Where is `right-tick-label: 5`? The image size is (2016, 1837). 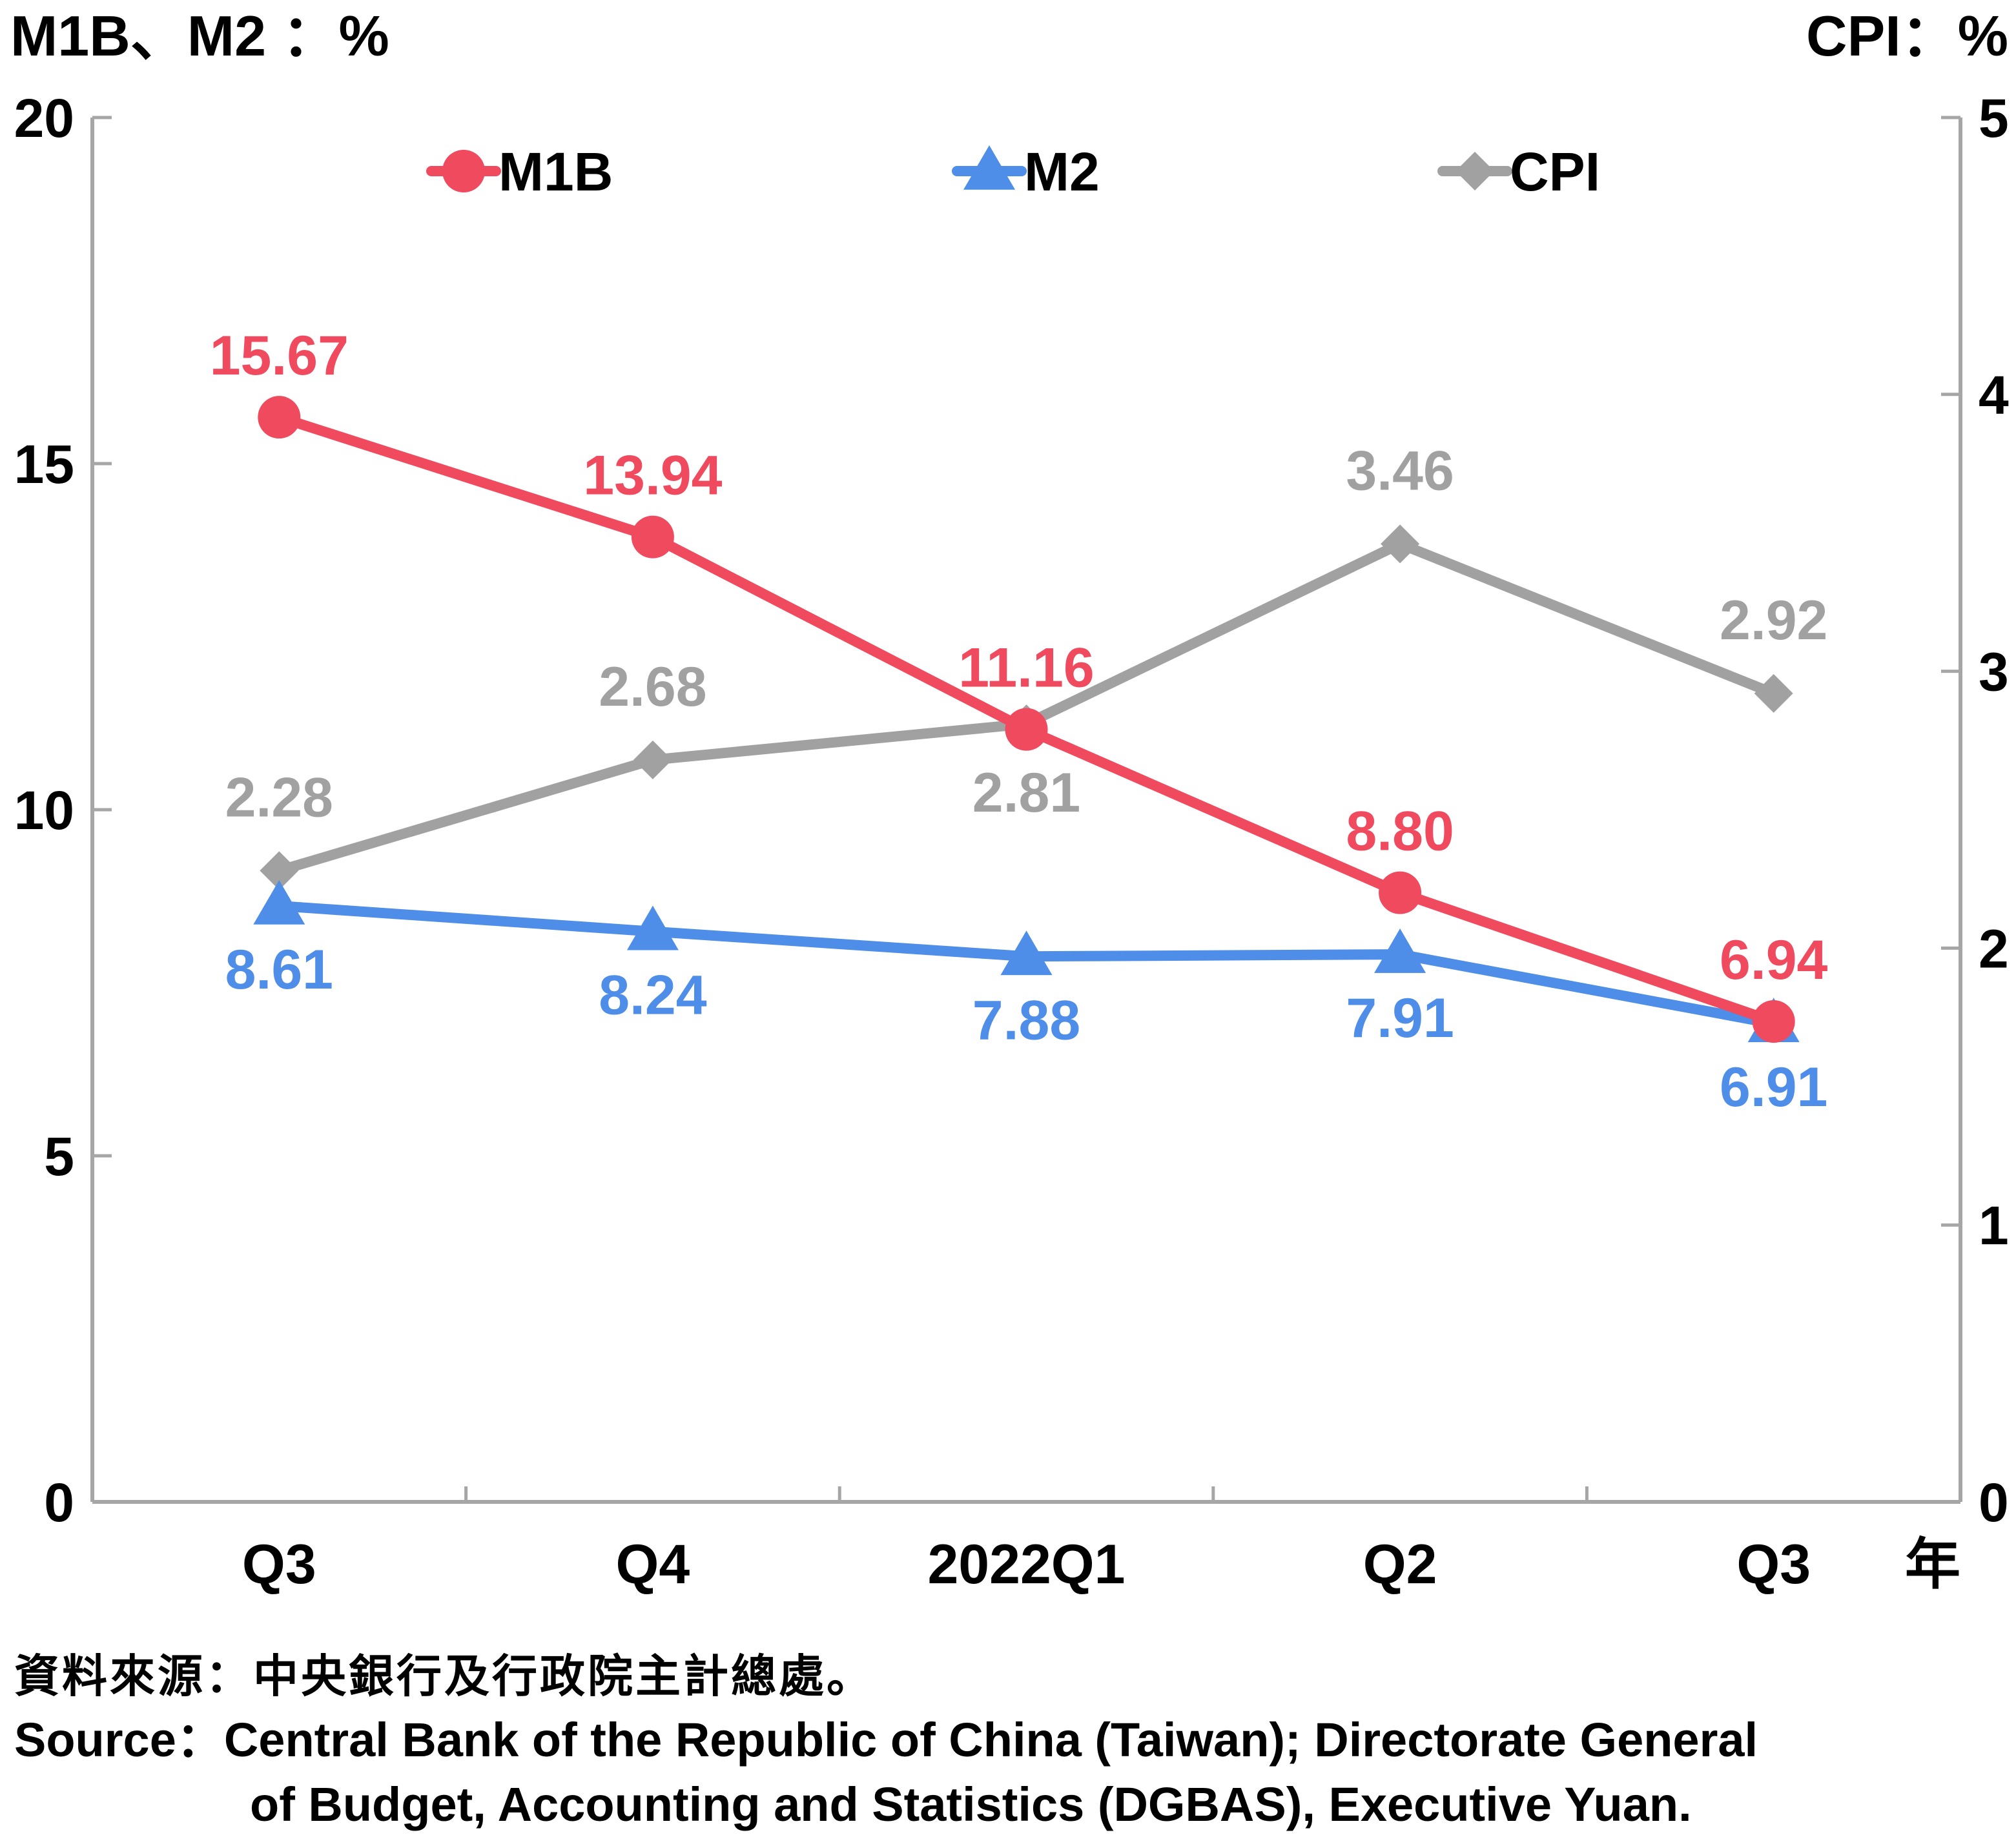 right-tick-label: 5 is located at coordinates (1994, 118).